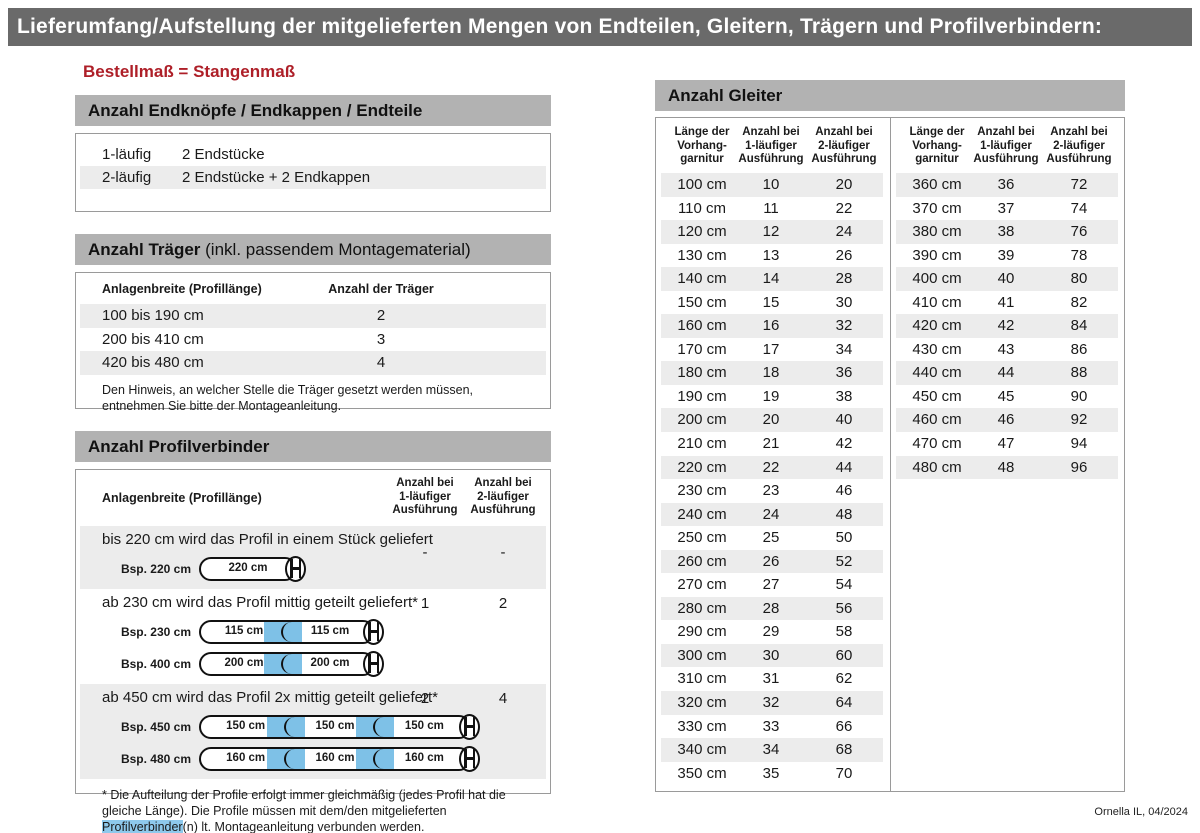 Image resolution: width=1200 pixels, height=833 pixels. Describe the element at coordinates (702, 467) in the screenshot. I see `gleiter-length: 220 cm` at that location.